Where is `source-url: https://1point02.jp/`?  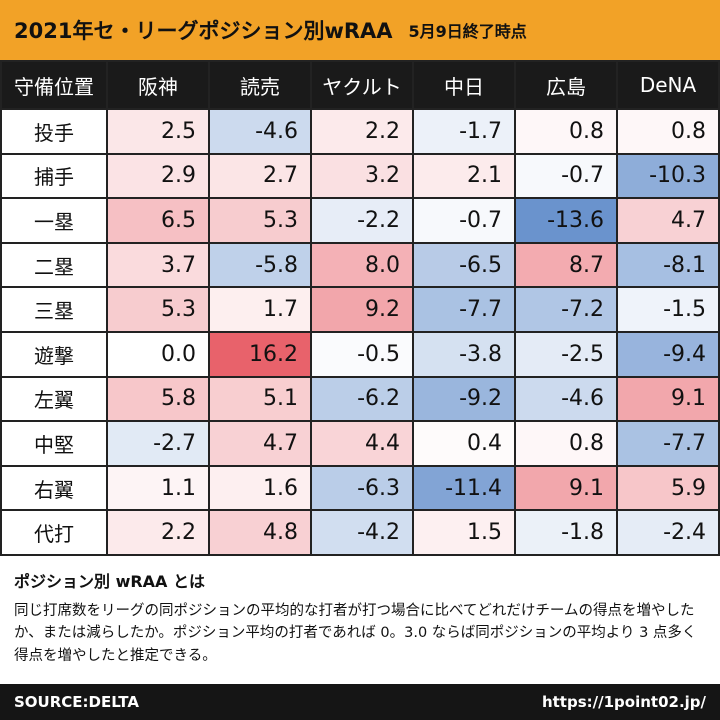 source-url: https://1point02.jp/ is located at coordinates (623, 702).